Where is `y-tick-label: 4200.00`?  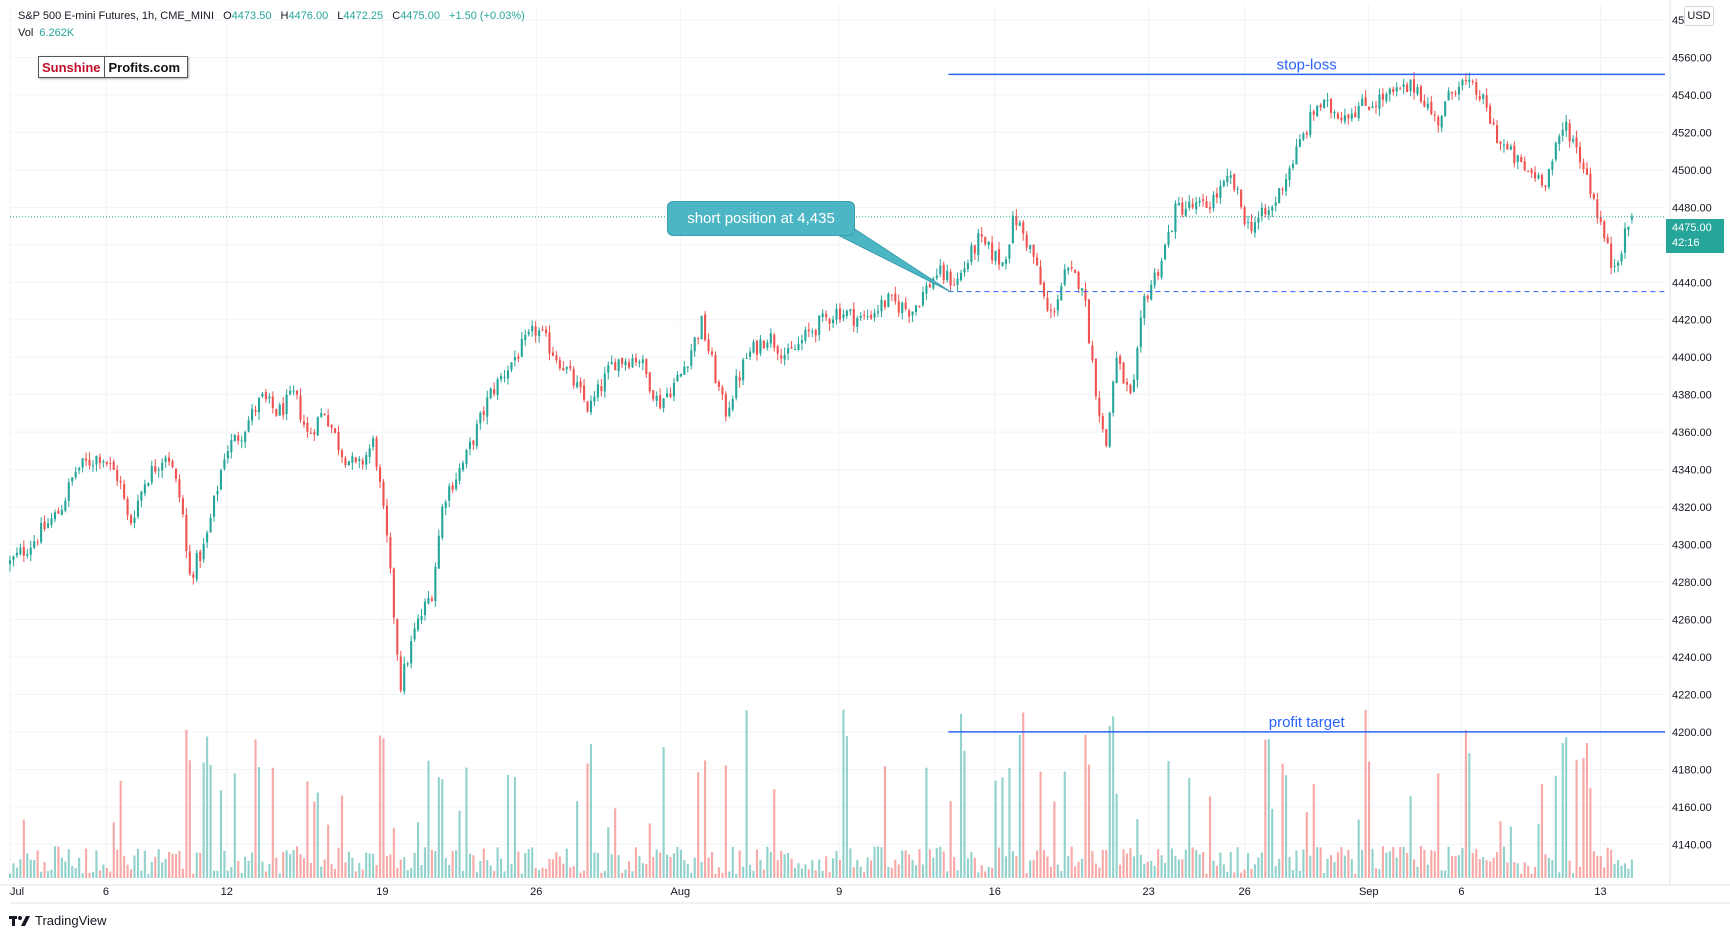 y-tick-label: 4200.00 is located at coordinates (1692, 733).